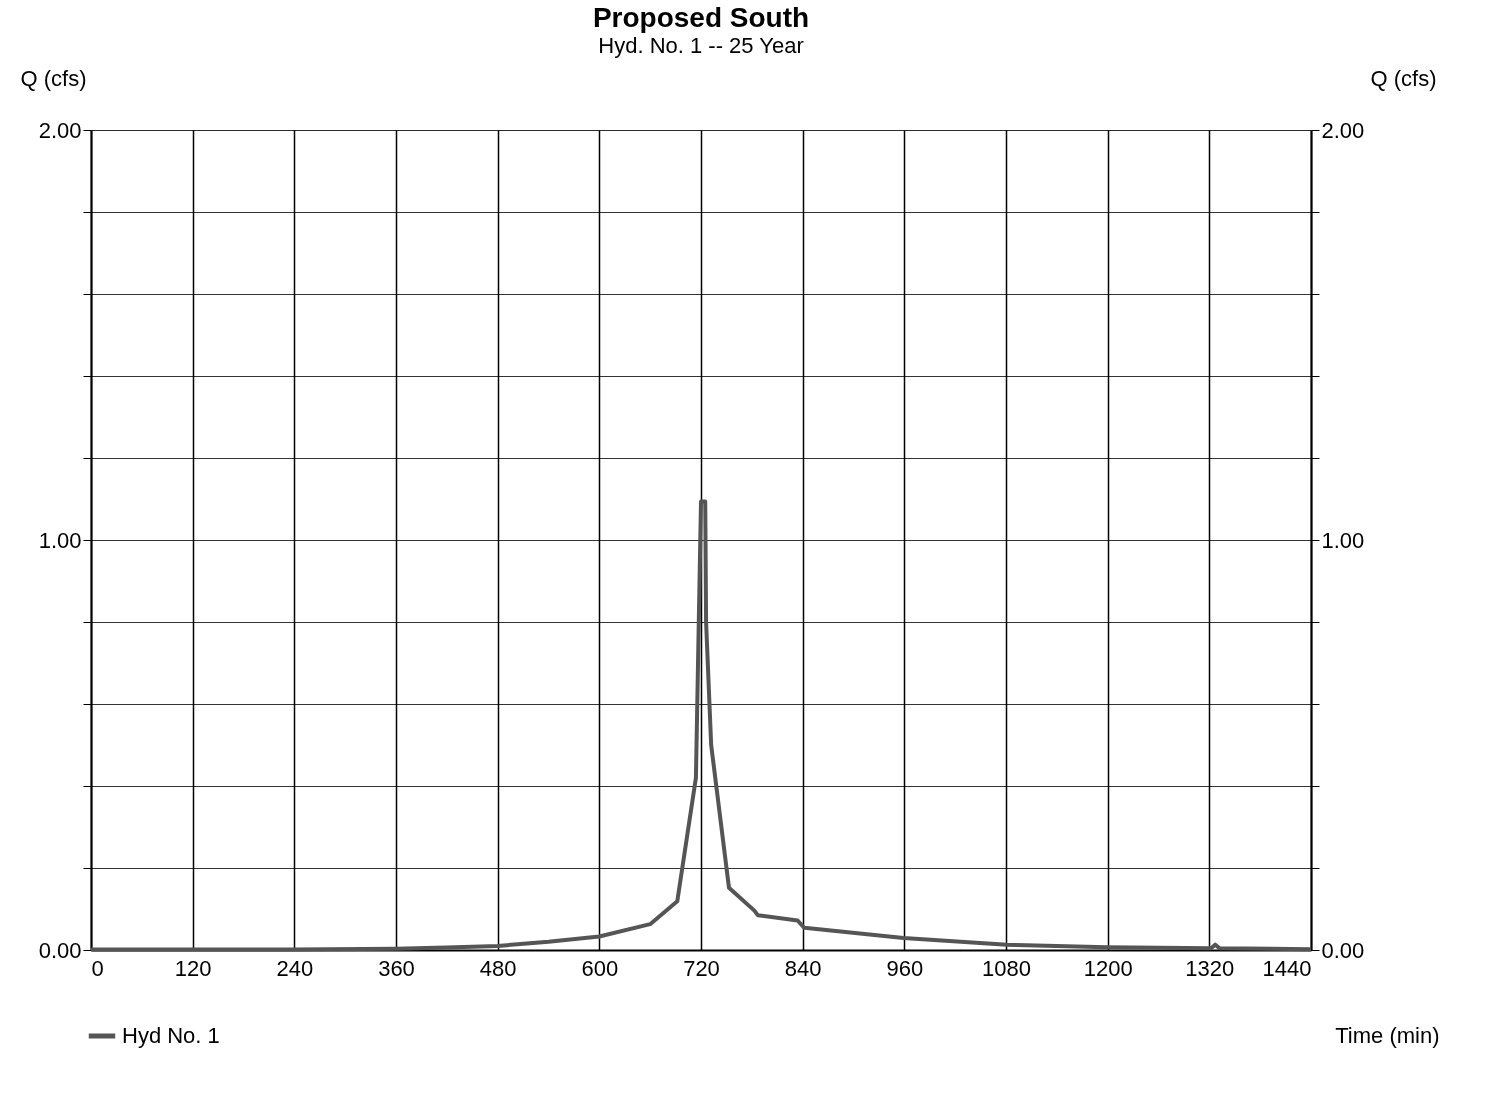 This screenshot has height=1118, width=1512. What do you see at coordinates (1210, 968) in the screenshot?
I see `x-tick-label: 1320` at bounding box center [1210, 968].